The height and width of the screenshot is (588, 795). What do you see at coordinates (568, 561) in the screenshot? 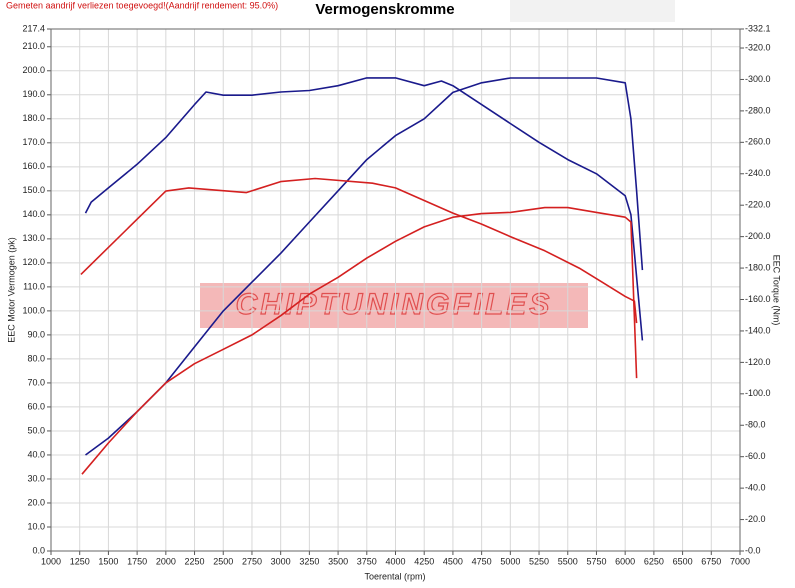
I see `x-tick-label: 5500` at bounding box center [568, 561].